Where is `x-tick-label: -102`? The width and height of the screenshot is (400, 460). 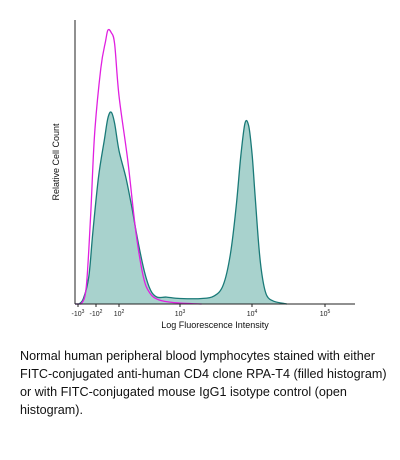 x-tick-label: -102 is located at coordinates (96, 313).